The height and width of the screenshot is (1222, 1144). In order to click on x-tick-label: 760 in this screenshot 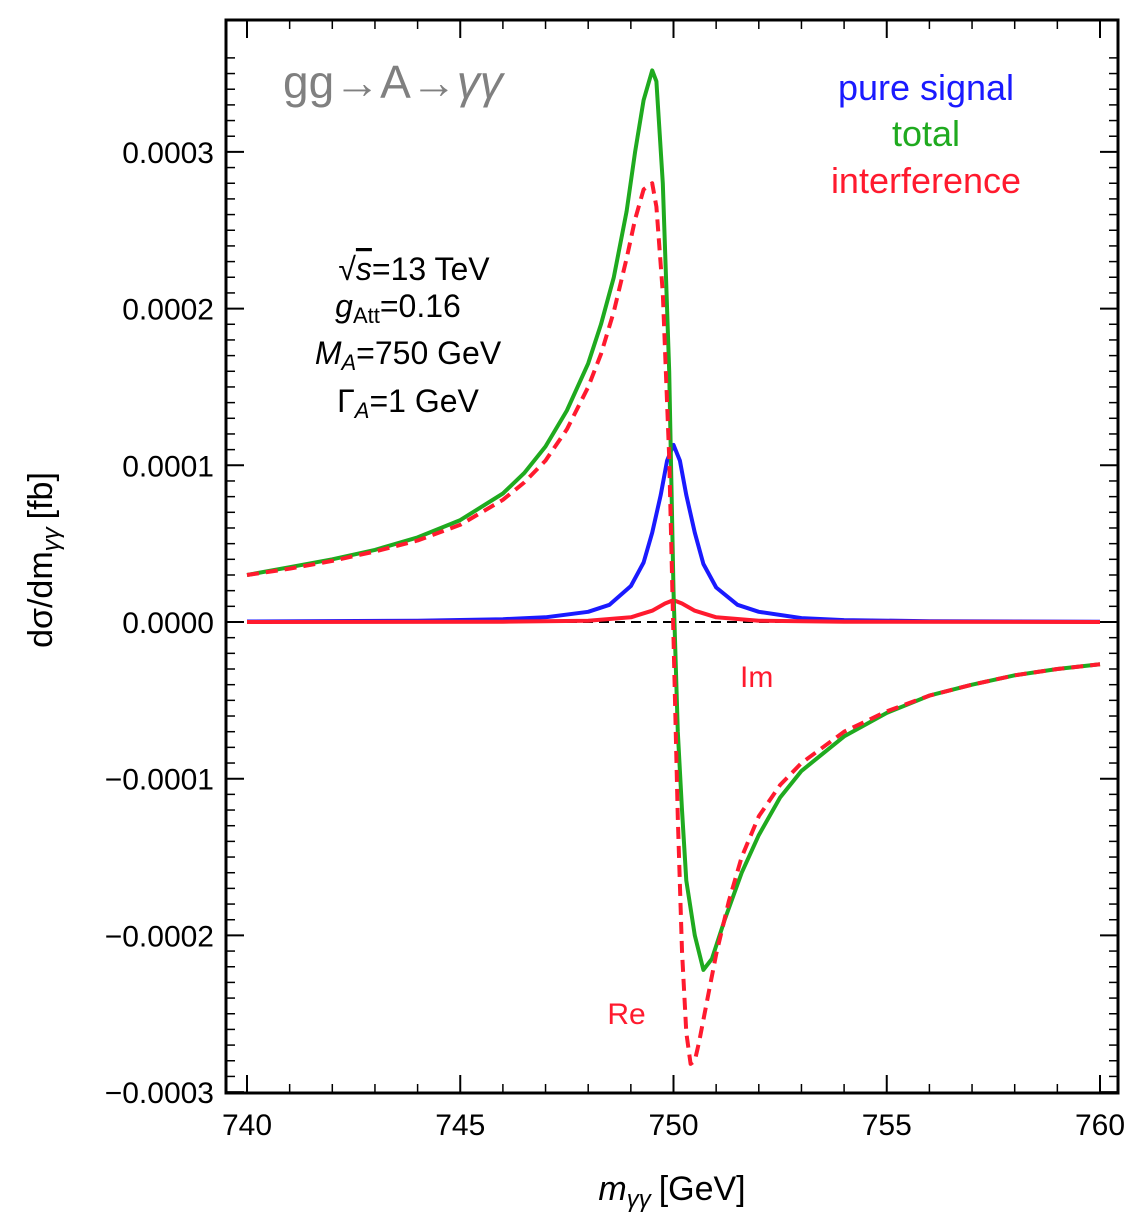, I will do `click(1100, 1125)`.